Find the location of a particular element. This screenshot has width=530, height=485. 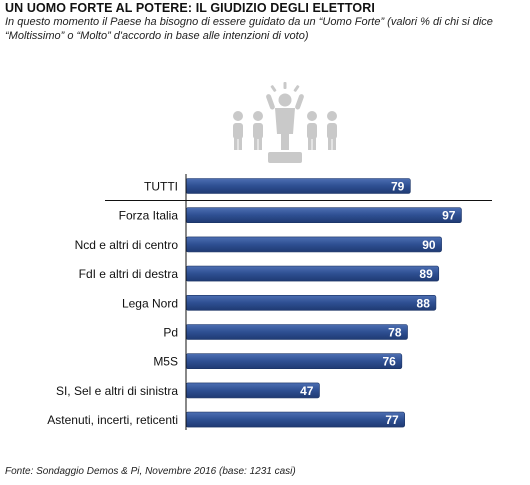

category-label: M5S is located at coordinates (165, 362).